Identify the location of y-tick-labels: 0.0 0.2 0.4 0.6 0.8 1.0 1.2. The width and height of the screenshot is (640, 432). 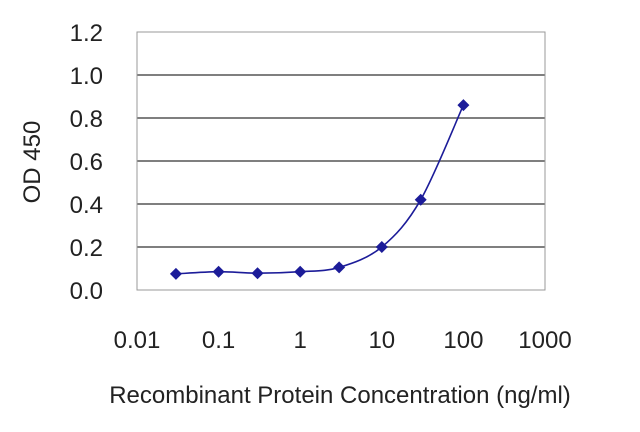
(86, 162).